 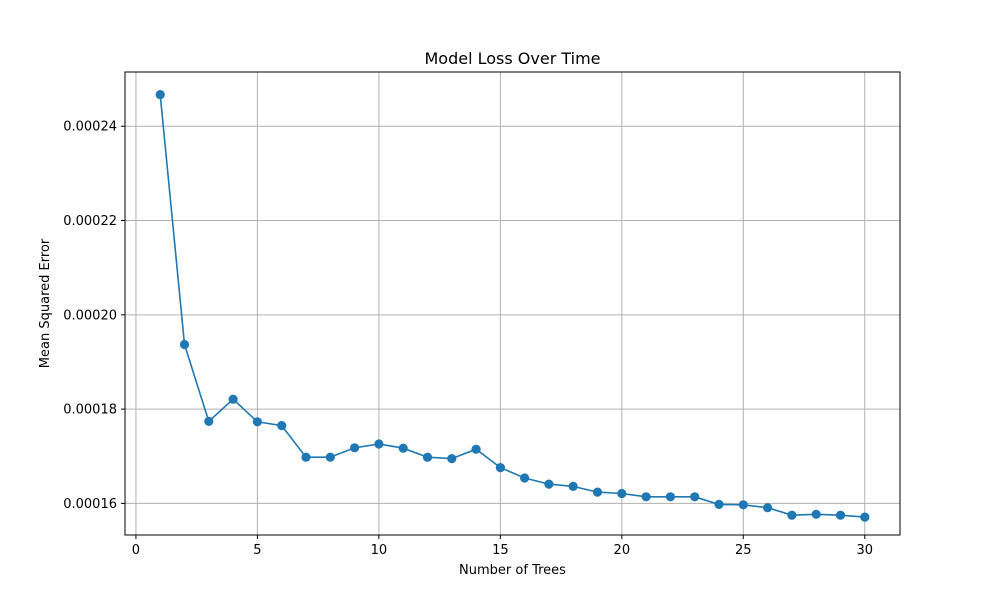 I want to click on x-axis-label: Number of Trees, so click(x=512, y=570).